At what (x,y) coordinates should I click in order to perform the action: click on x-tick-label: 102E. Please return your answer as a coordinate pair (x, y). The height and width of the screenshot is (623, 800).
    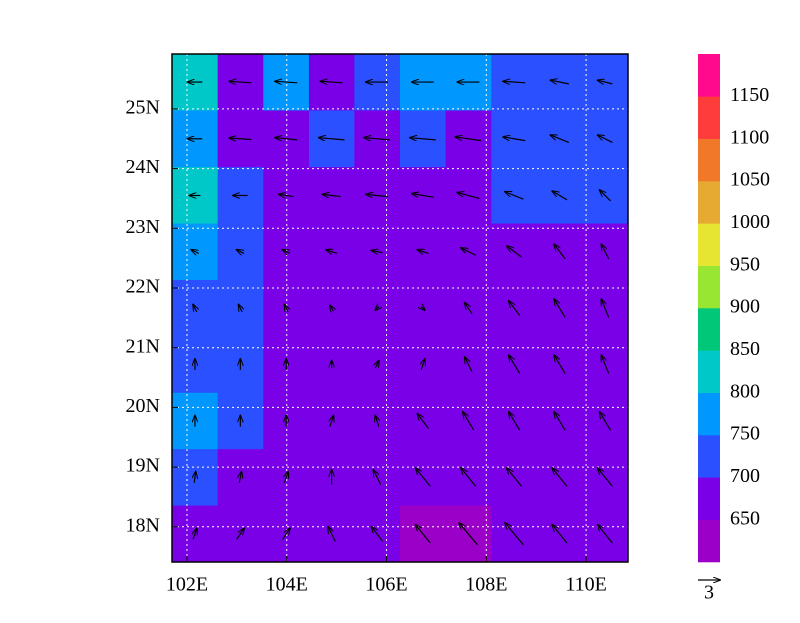
    Looking at the image, I should click on (187, 585).